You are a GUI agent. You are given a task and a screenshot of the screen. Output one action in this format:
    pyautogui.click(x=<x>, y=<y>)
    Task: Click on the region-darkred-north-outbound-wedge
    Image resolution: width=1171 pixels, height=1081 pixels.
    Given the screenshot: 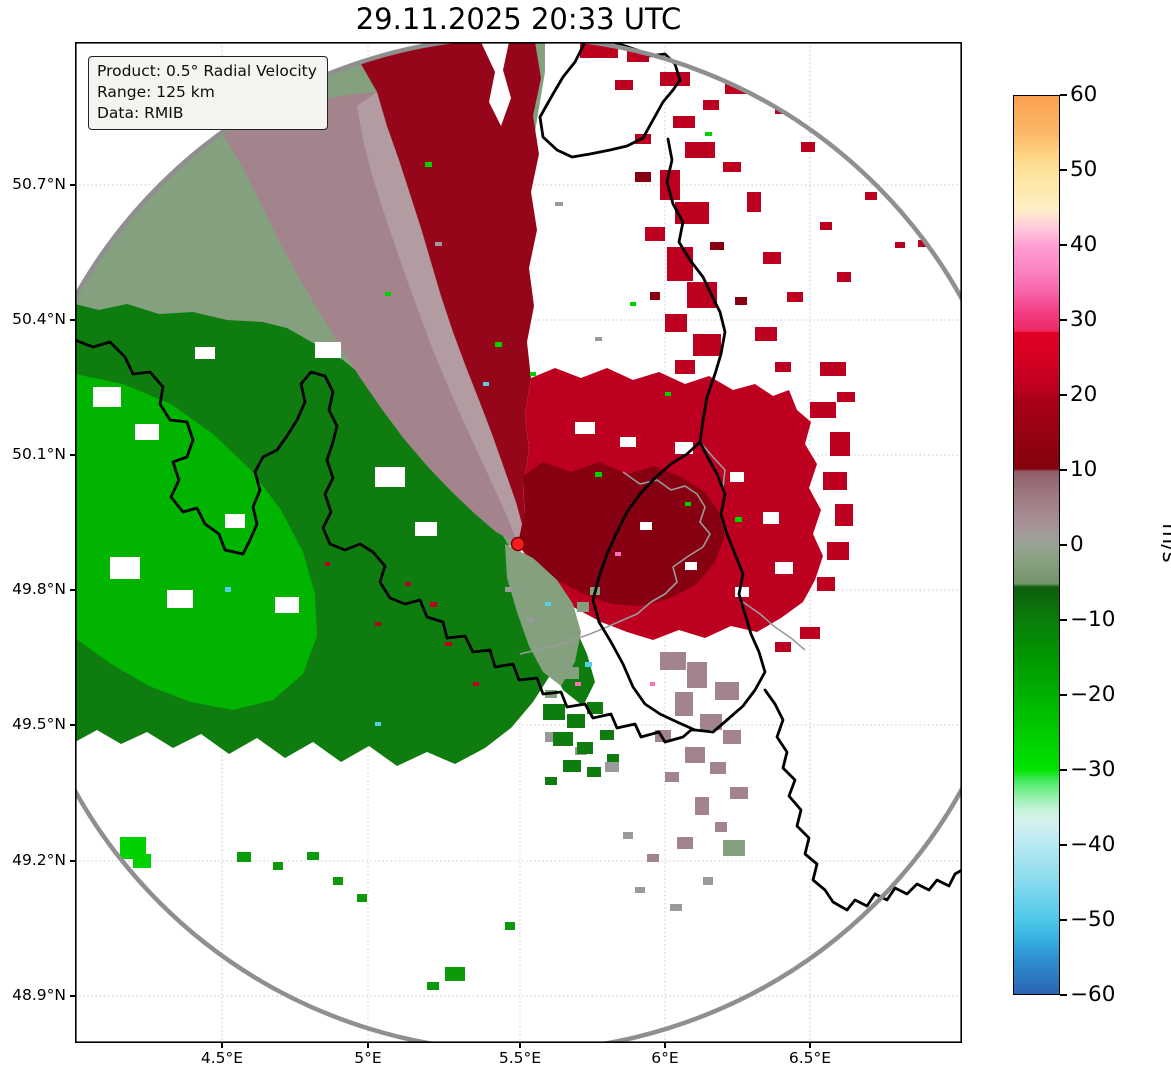 What is the action you would take?
    pyautogui.click(x=451, y=293)
    